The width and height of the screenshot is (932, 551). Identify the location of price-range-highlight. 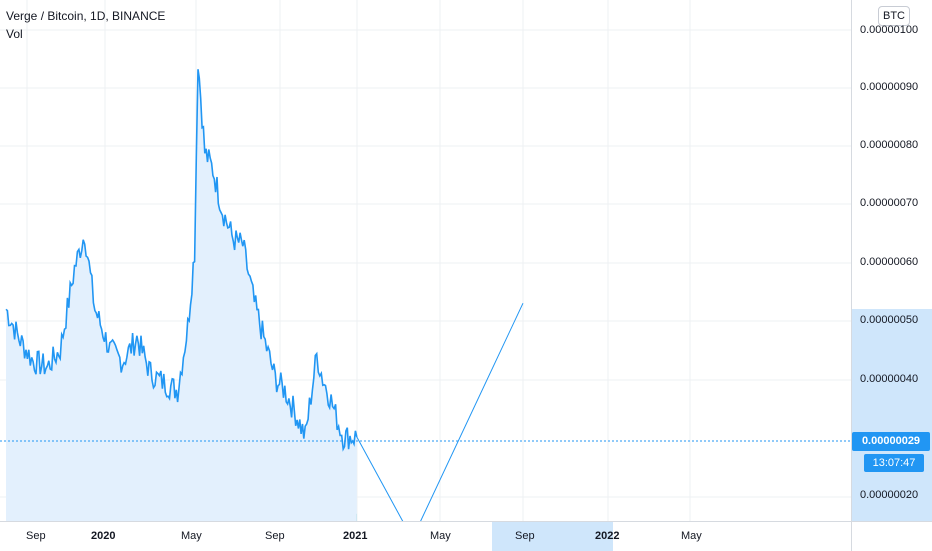
(892, 415).